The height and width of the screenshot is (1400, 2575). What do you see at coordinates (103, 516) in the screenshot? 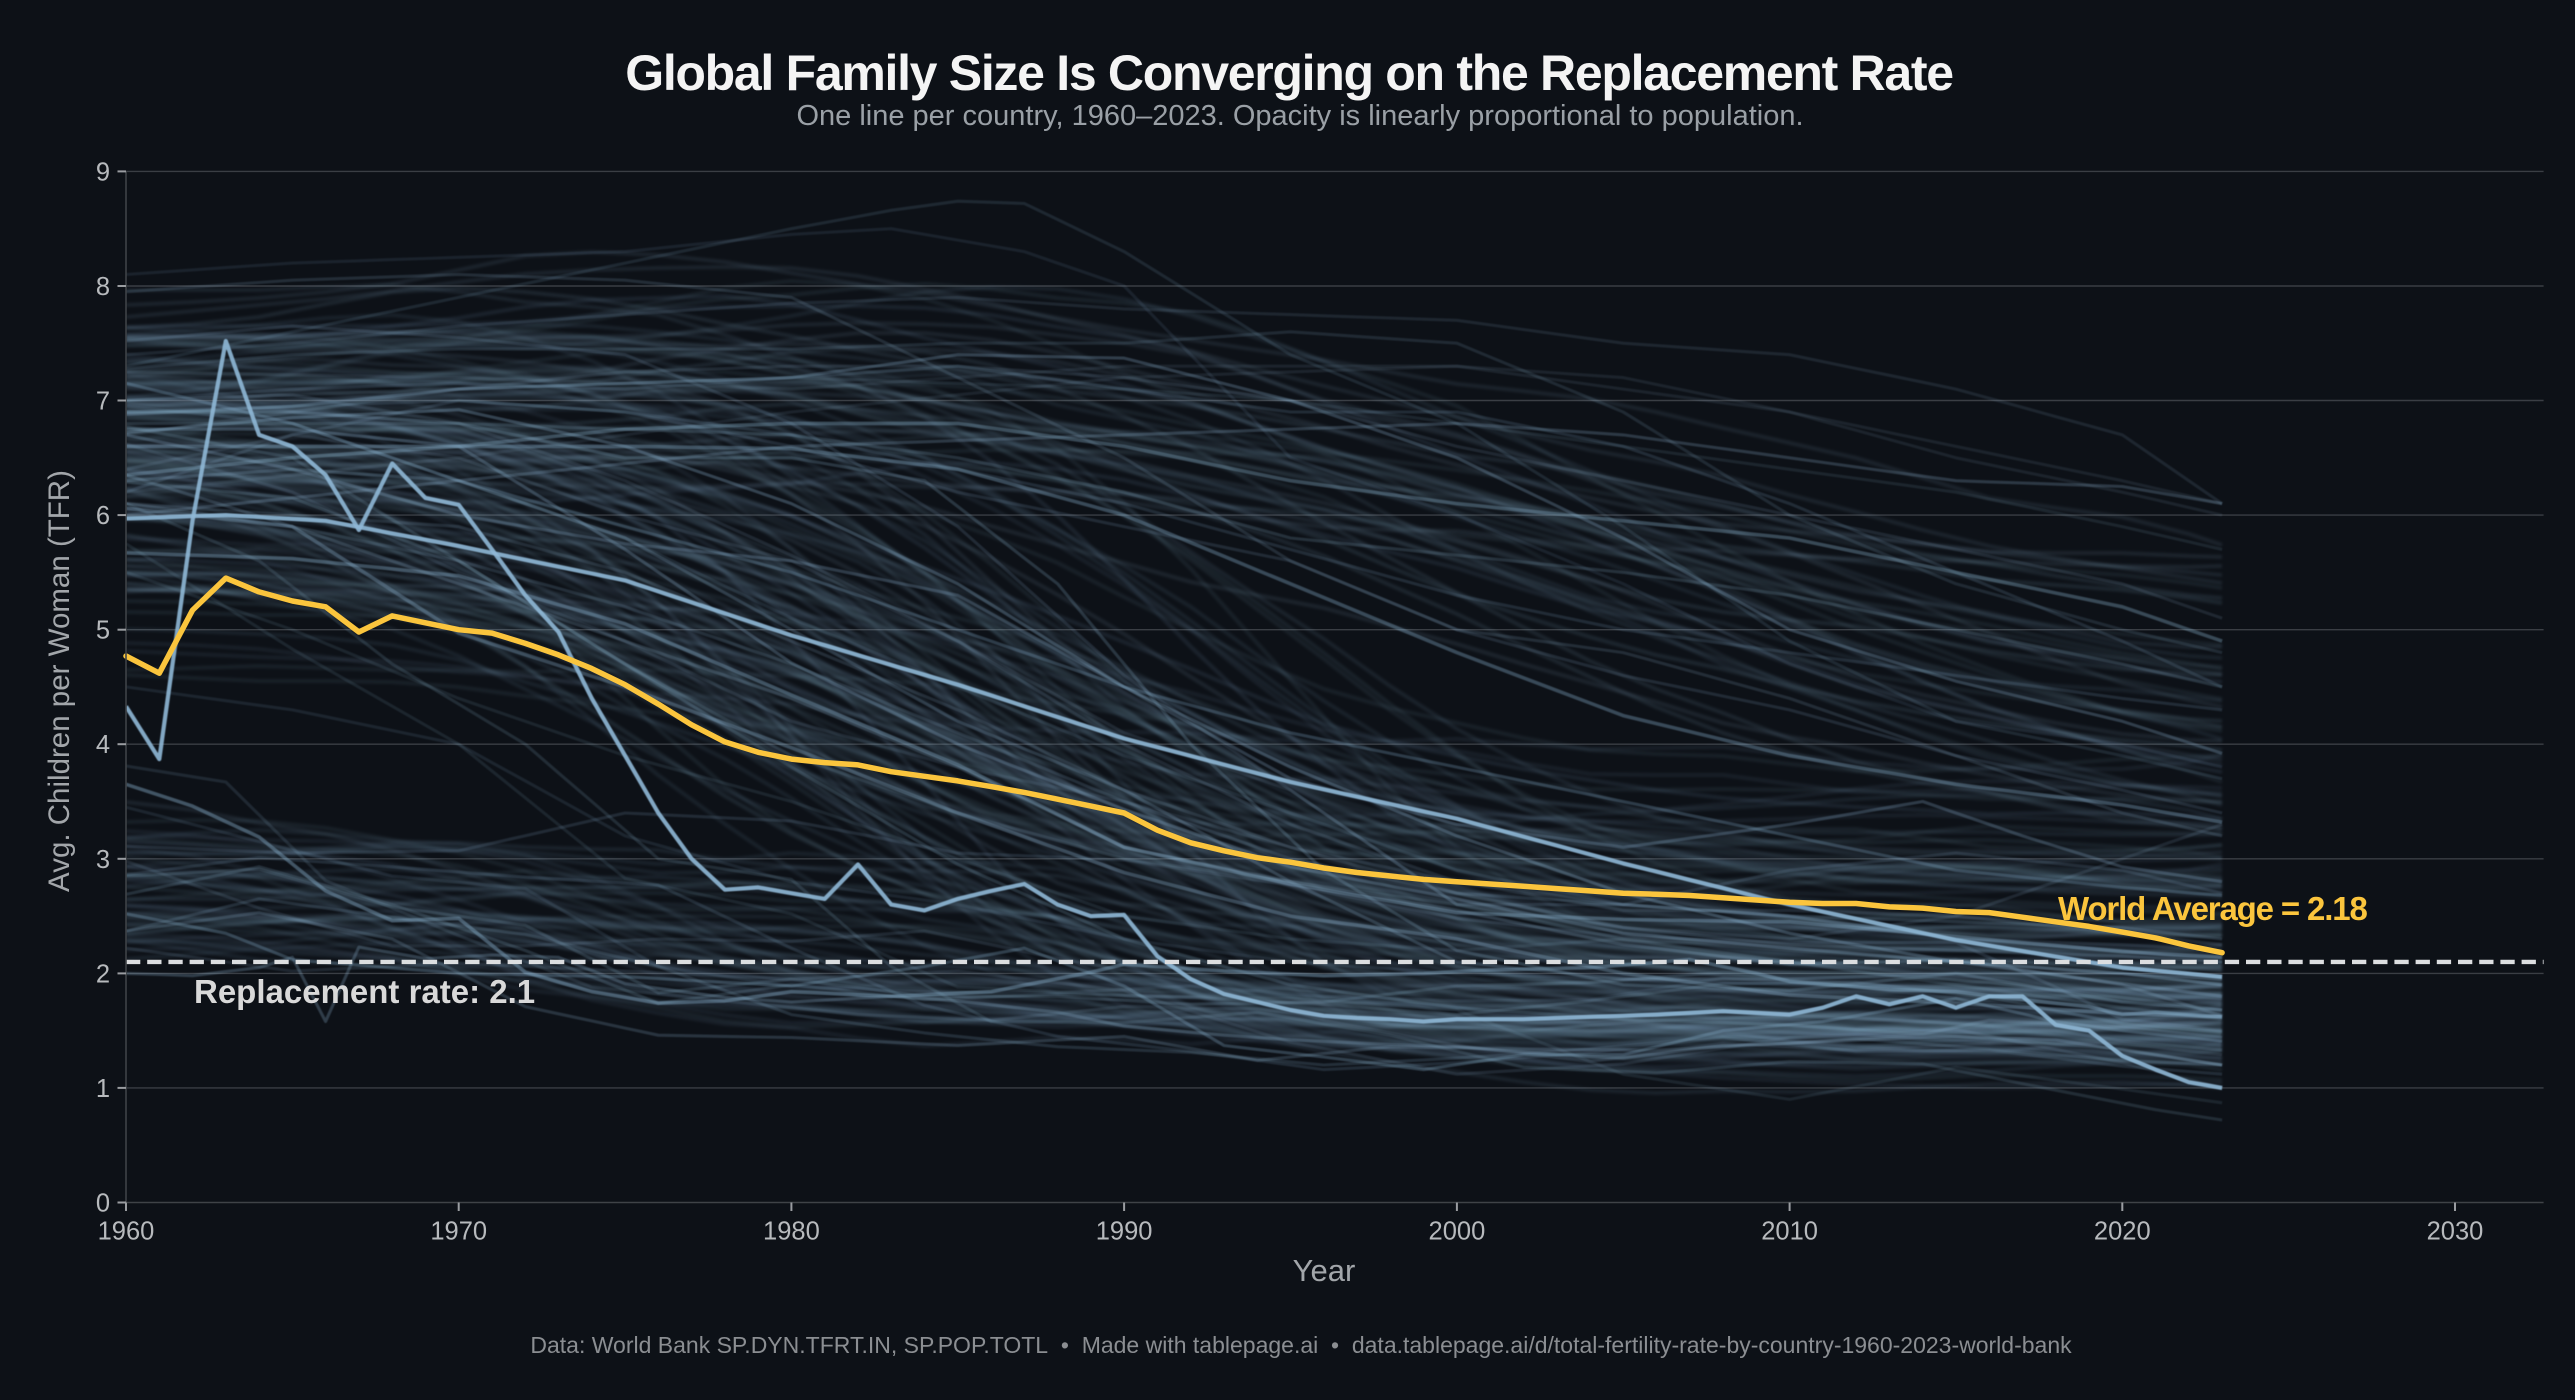
I see `svg-text: 6` at bounding box center [103, 516].